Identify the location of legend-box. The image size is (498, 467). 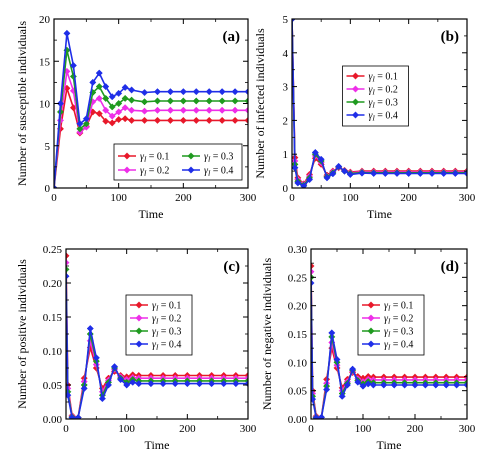
(178, 162).